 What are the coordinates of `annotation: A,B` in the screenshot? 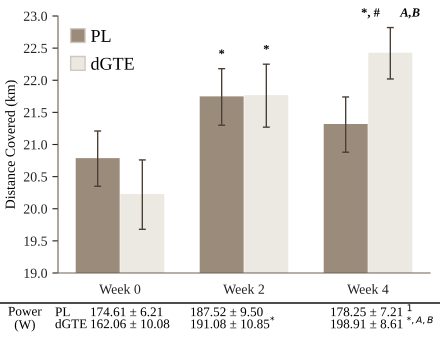 It's located at (410, 13).